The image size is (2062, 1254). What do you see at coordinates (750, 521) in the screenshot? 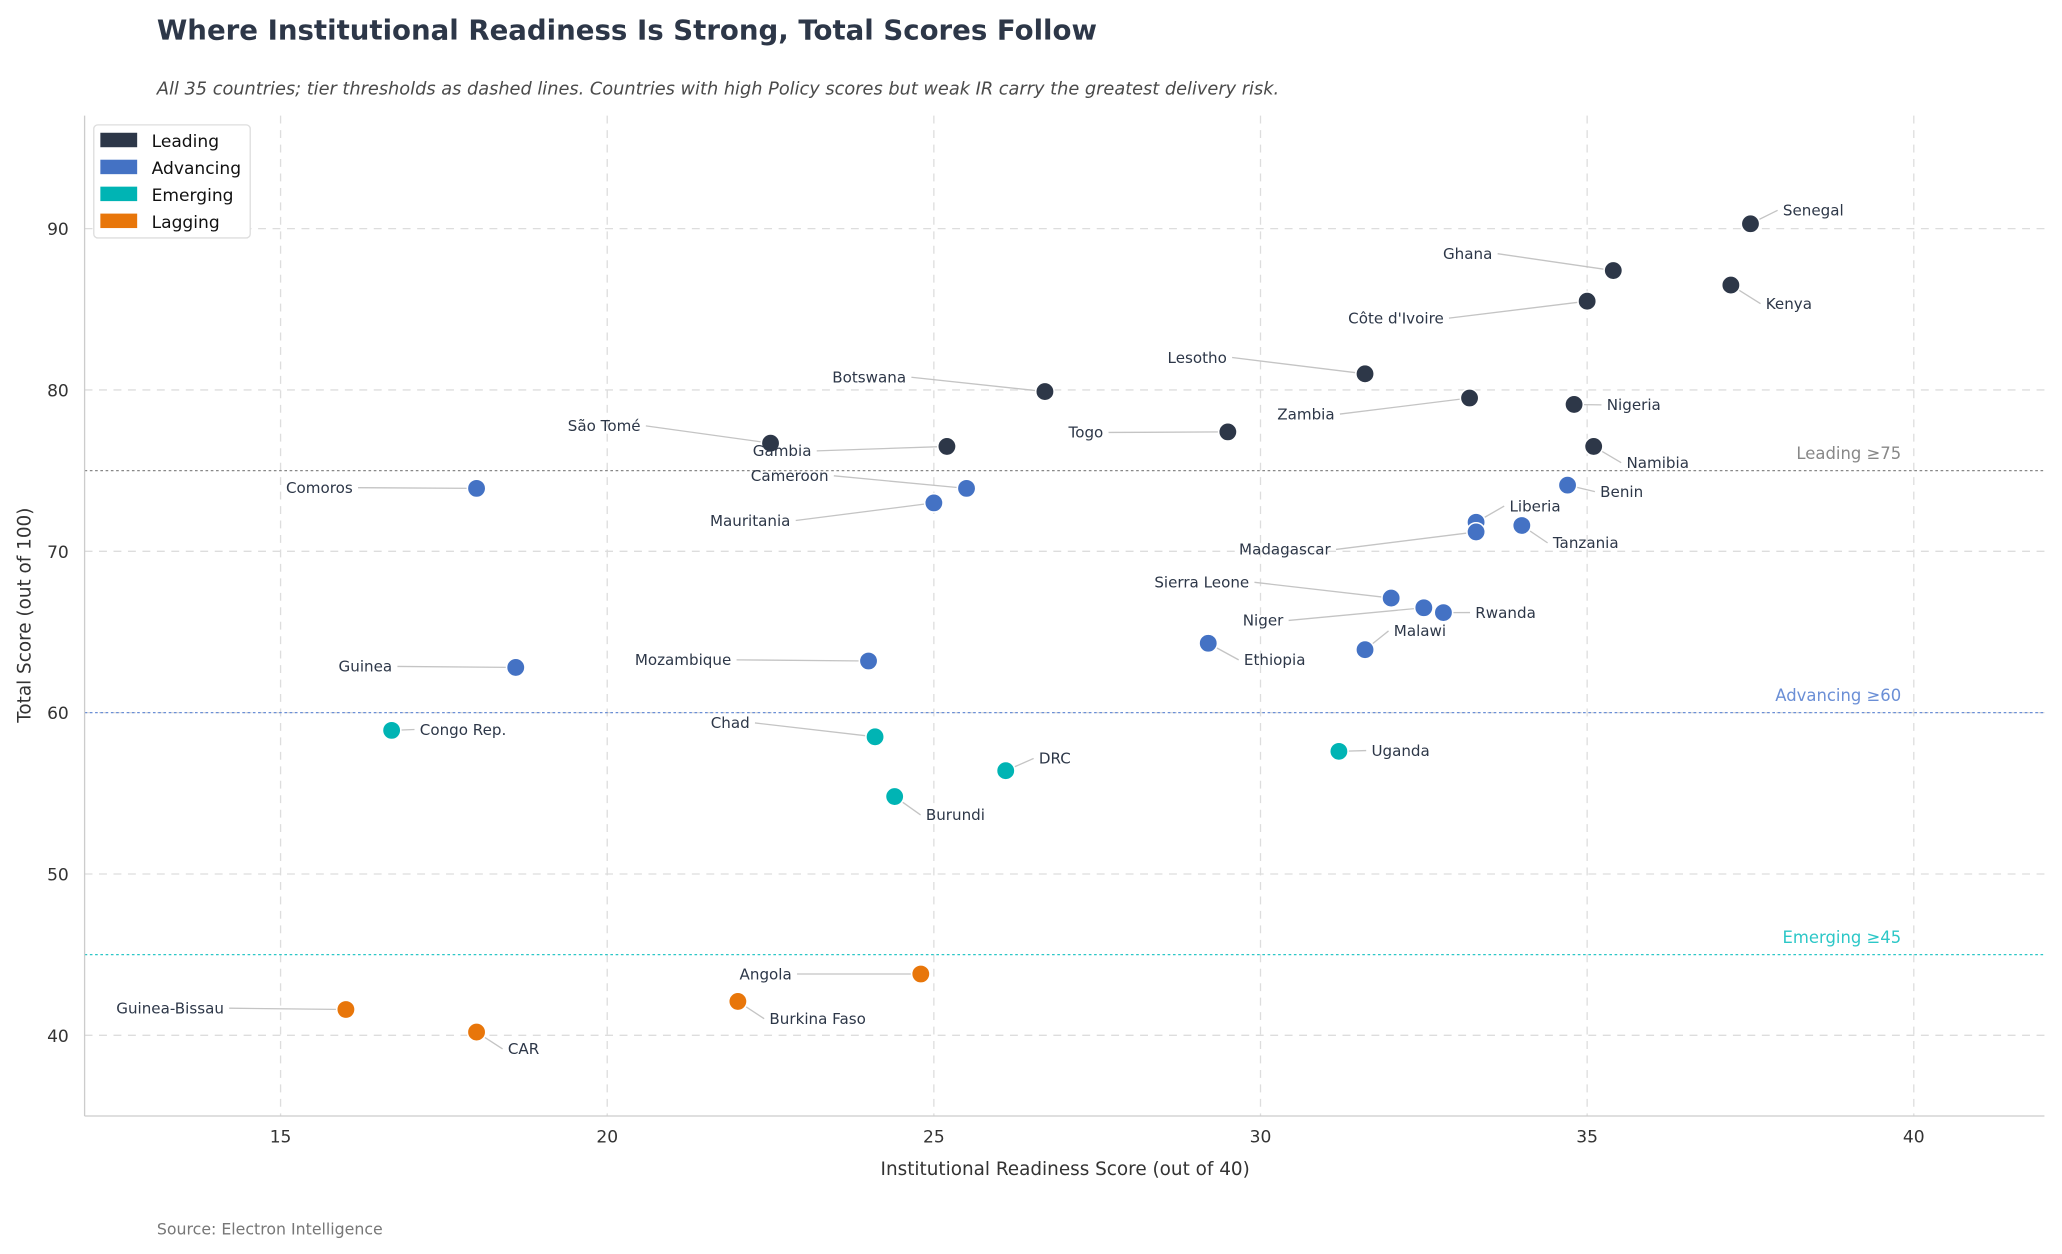
I see `point-label: Mauritania` at bounding box center [750, 521].